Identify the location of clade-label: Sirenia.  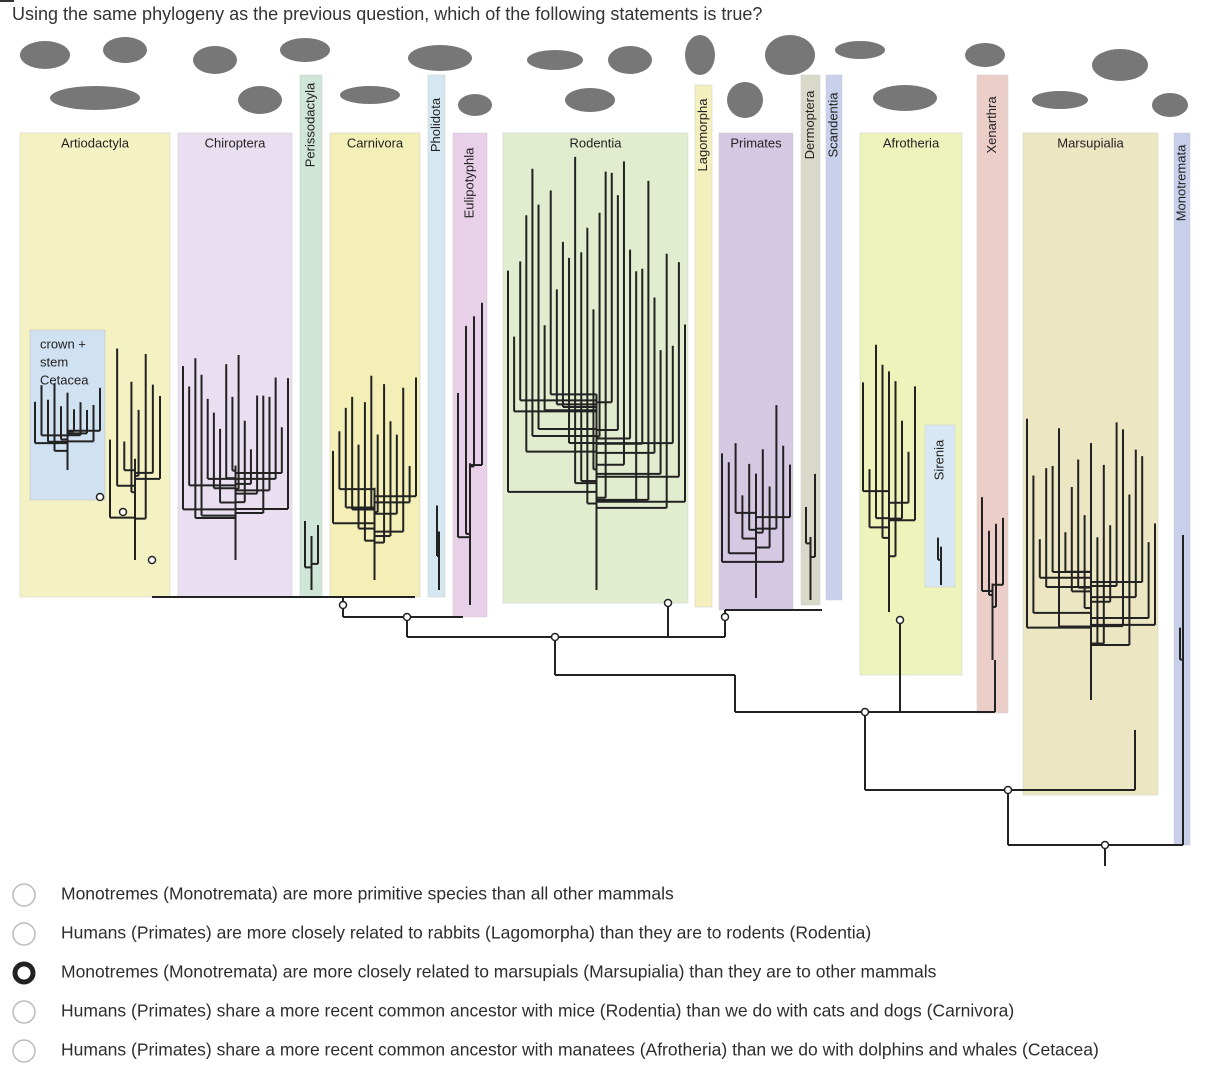
(938, 459).